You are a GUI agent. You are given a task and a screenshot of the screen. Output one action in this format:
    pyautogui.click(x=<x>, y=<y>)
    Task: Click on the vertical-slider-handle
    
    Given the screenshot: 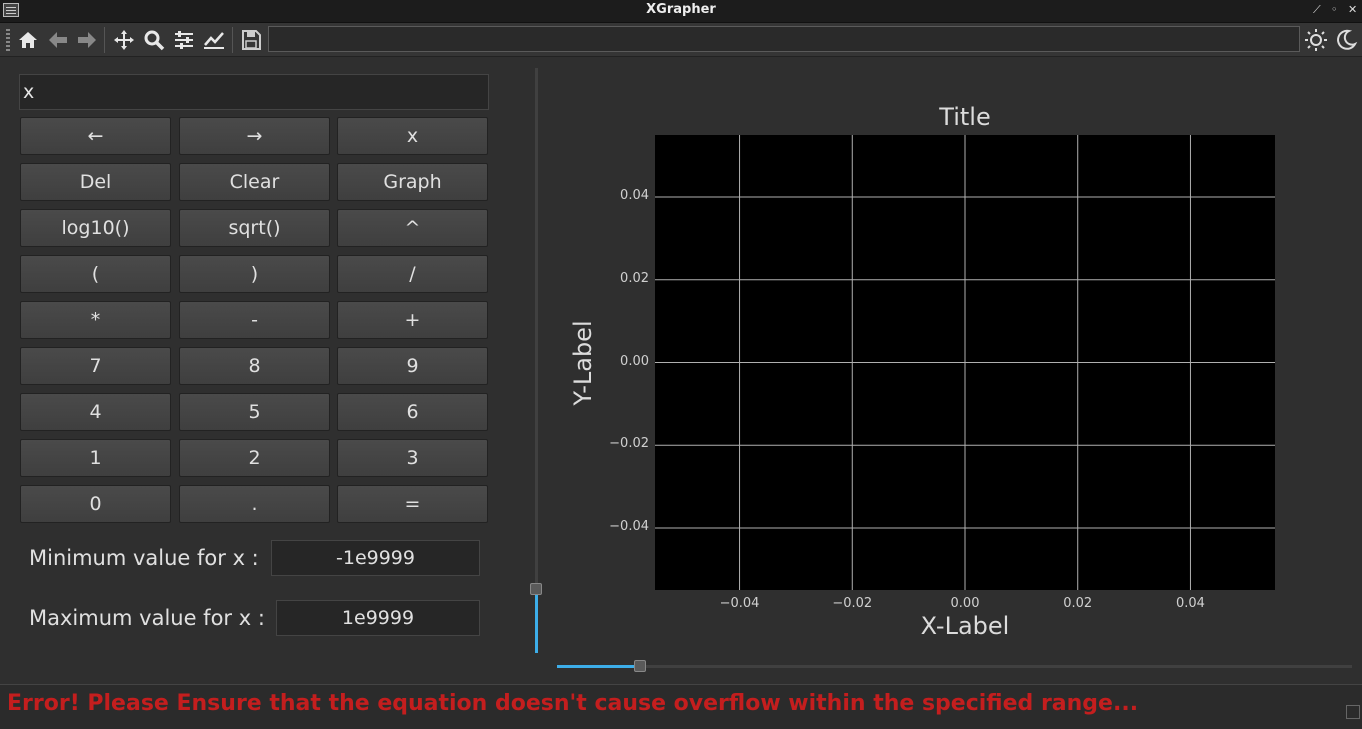 What is the action you would take?
    pyautogui.click(x=536, y=589)
    